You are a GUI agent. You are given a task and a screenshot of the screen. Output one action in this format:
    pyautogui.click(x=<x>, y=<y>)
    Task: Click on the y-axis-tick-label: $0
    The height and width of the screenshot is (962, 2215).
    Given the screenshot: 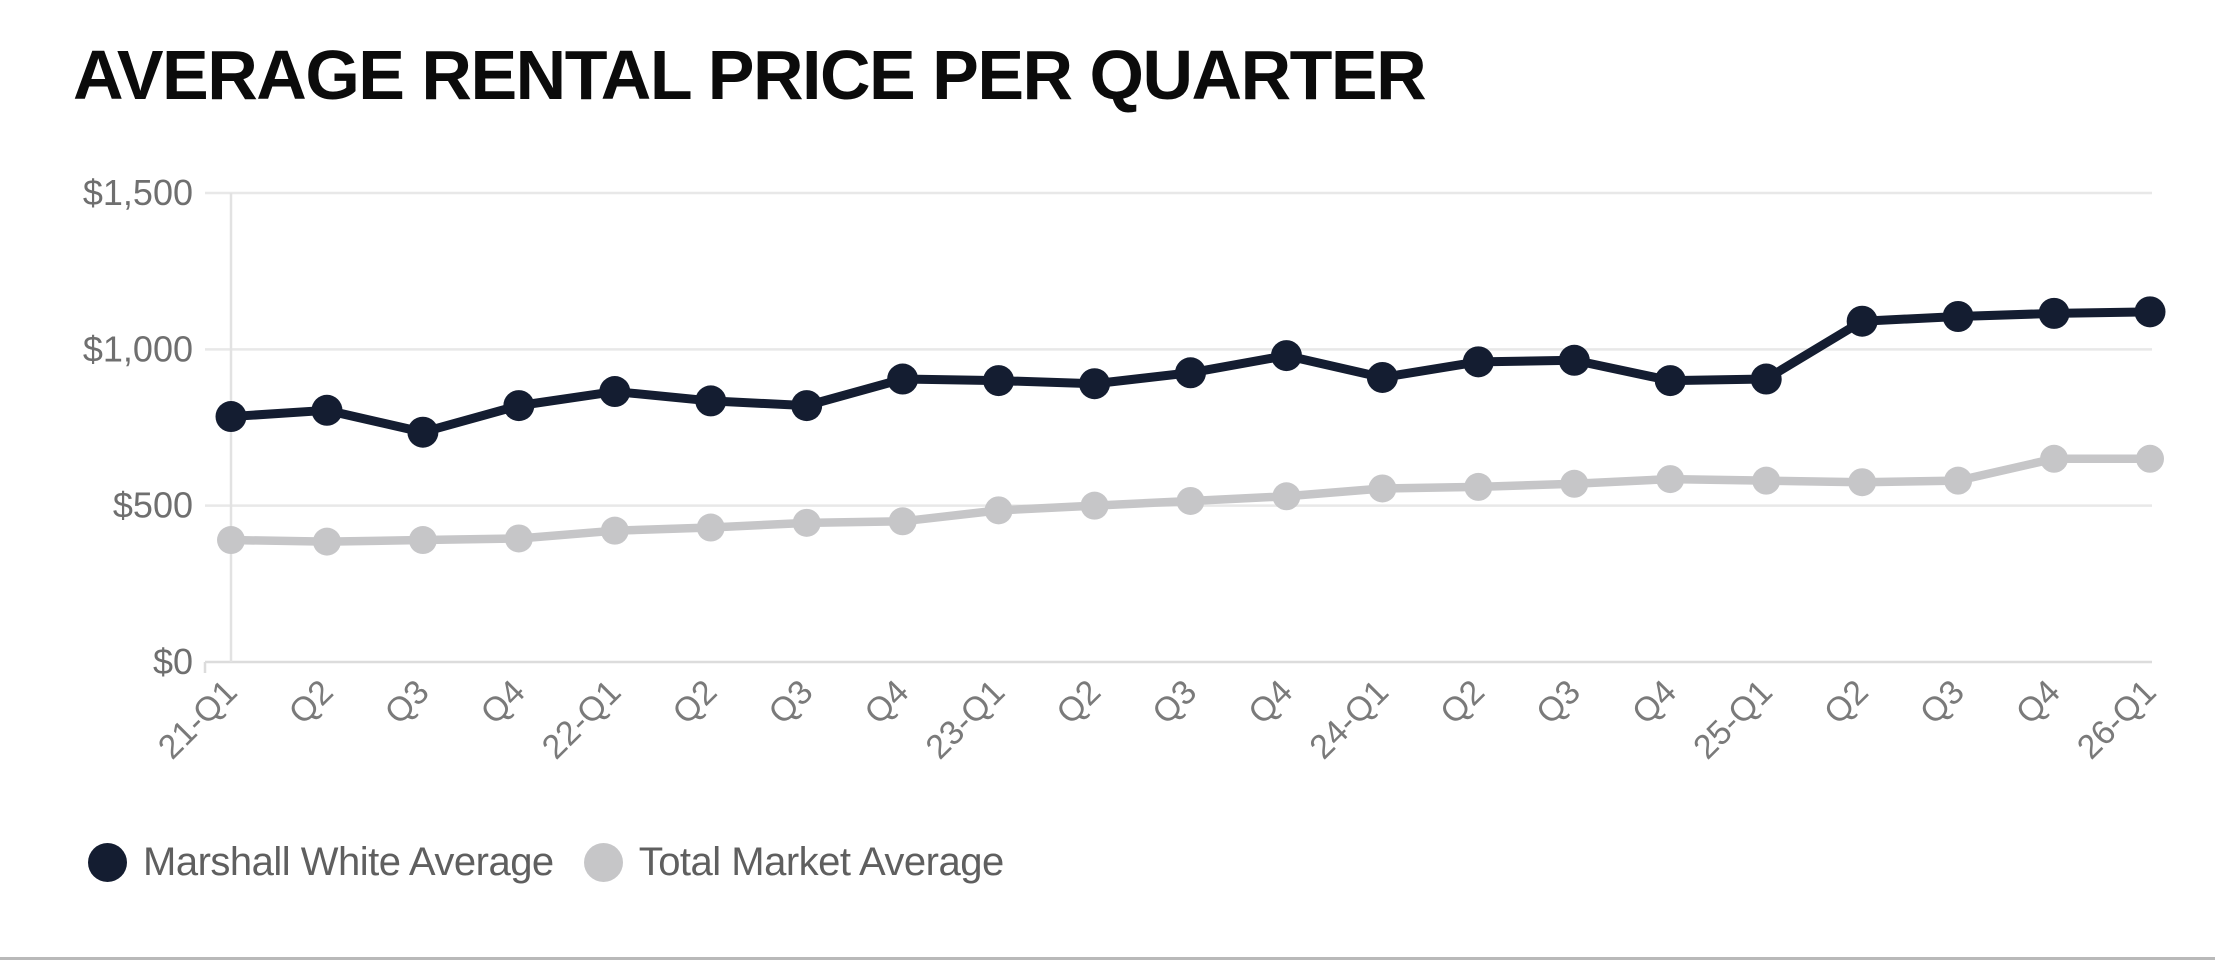 What is the action you would take?
    pyautogui.click(x=173, y=661)
    